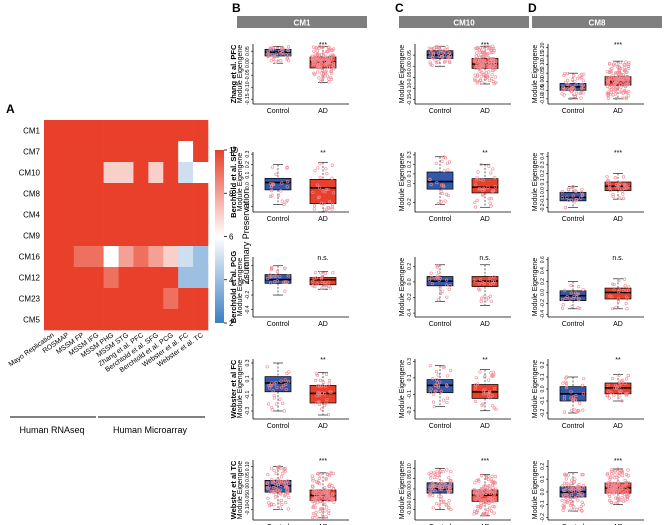 Image resolution: width=666 pixels, height=525 pixels. Describe the element at coordinates (248, 295) in the screenshot. I see `y-tick-label: -0.2` at that location.